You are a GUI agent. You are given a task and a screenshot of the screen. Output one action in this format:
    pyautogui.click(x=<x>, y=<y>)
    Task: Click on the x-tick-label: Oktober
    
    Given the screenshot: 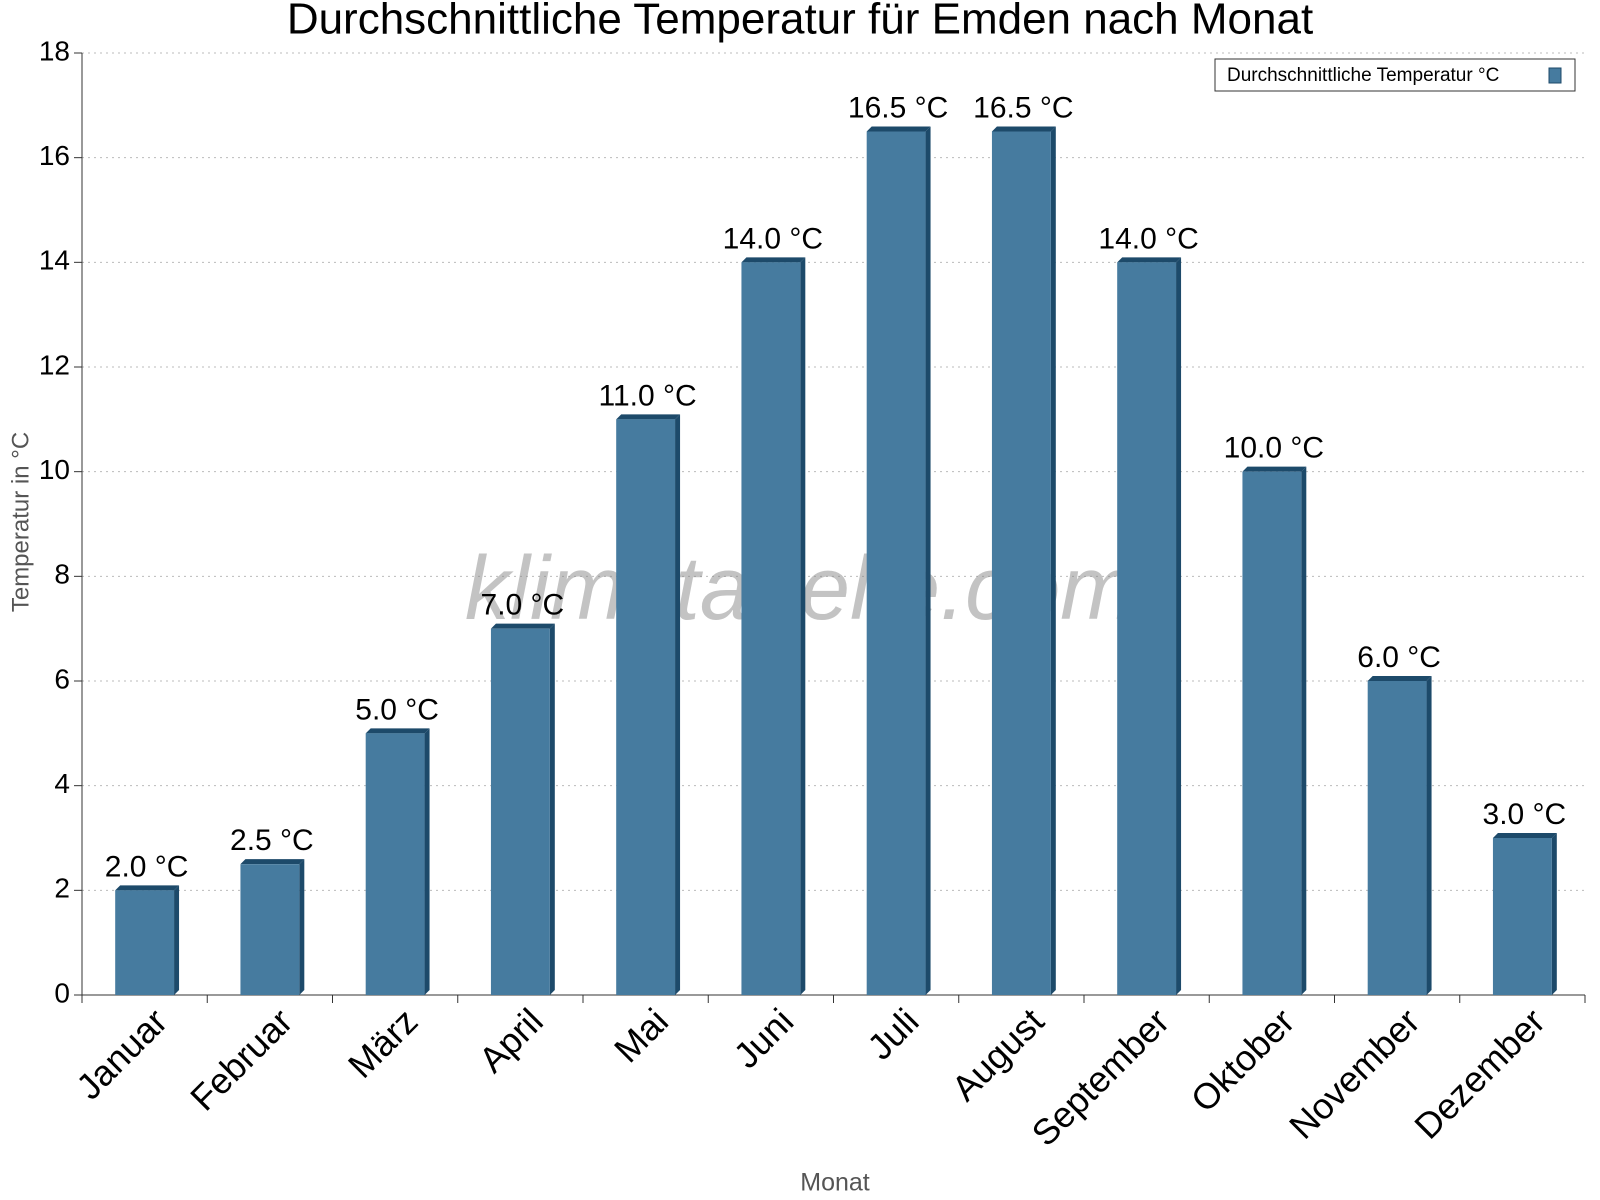 What is the action you would take?
    pyautogui.click(x=1243, y=1060)
    